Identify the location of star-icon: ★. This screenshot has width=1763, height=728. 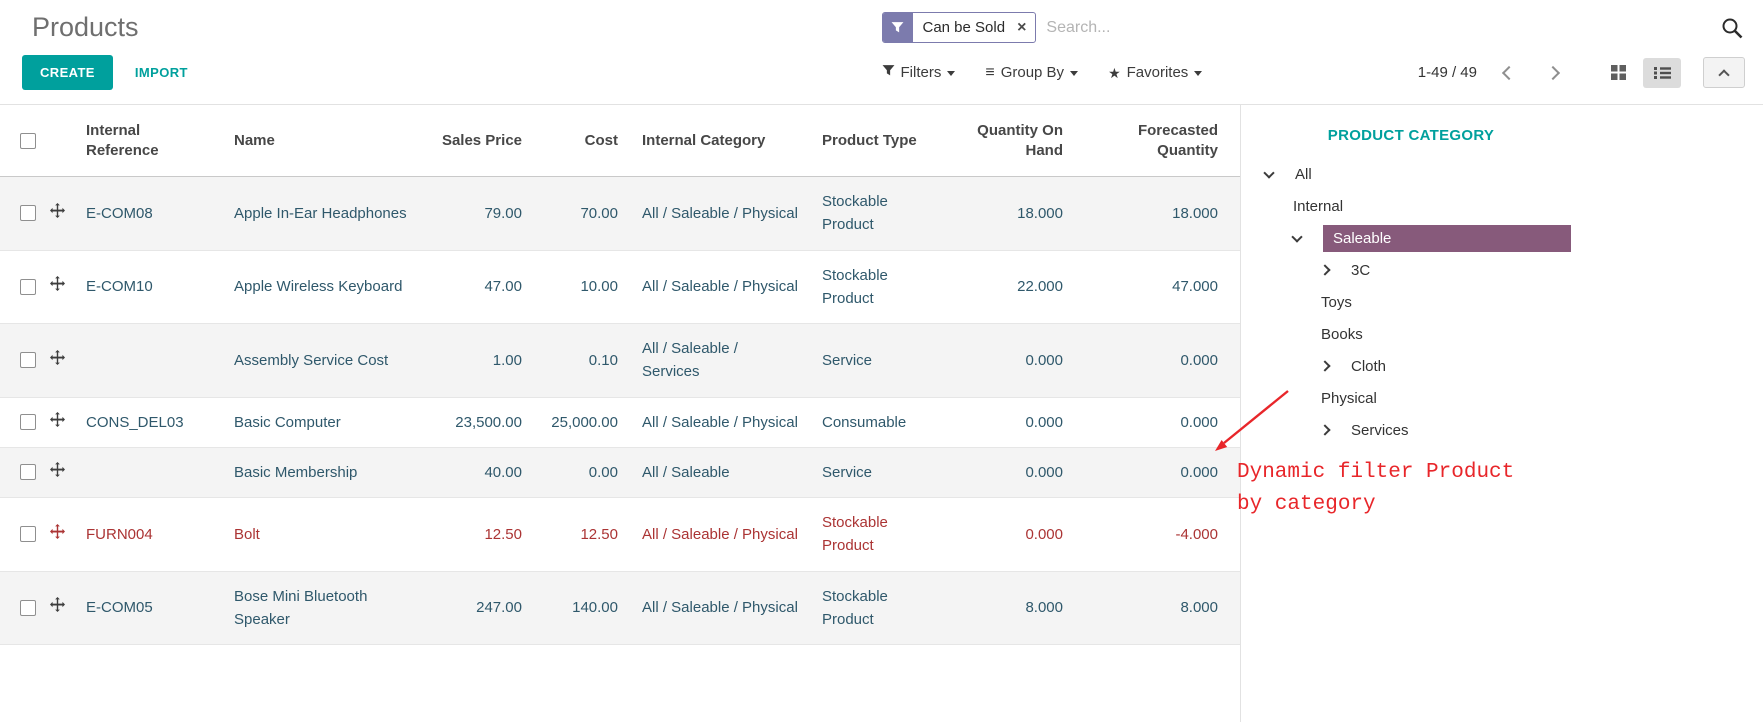
(1114, 72).